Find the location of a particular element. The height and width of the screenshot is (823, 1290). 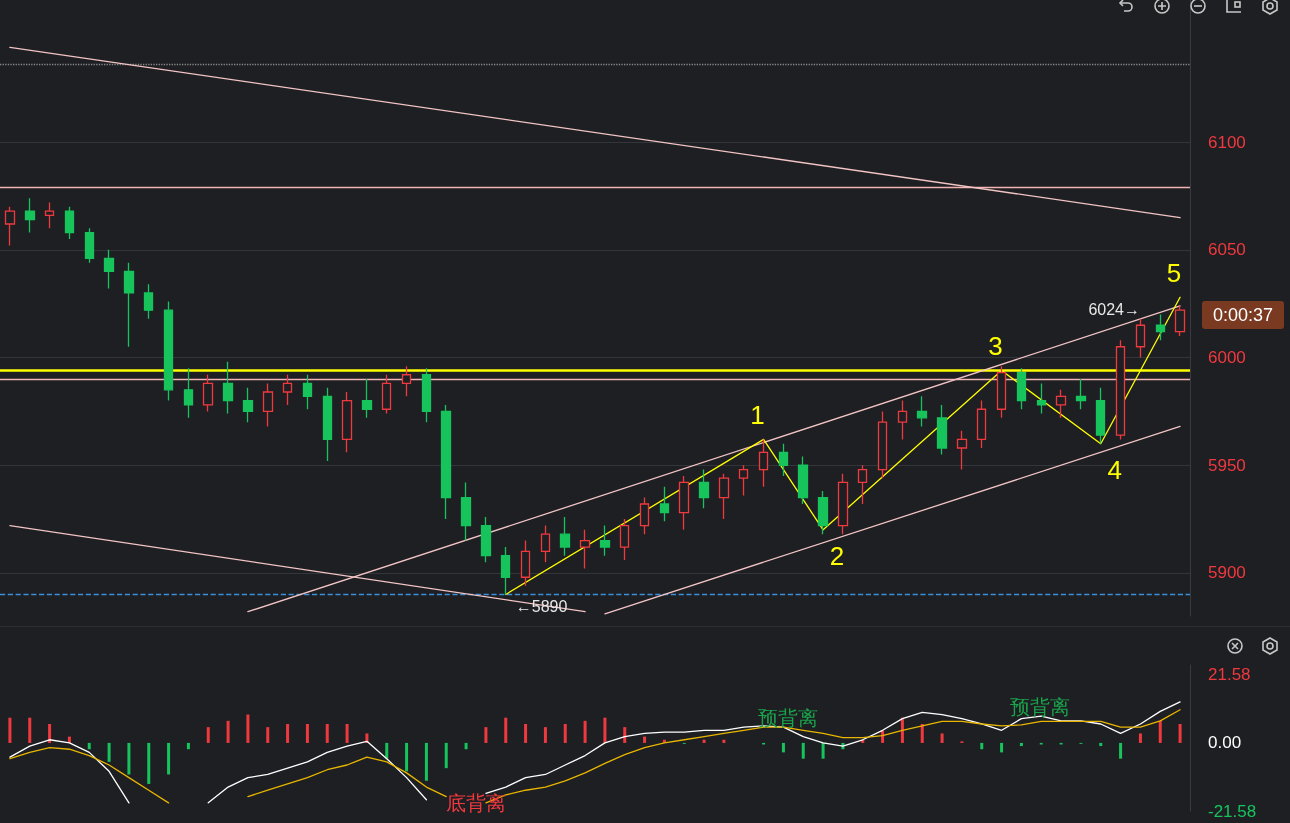

y-tick-label: 6100 is located at coordinates (1227, 142).